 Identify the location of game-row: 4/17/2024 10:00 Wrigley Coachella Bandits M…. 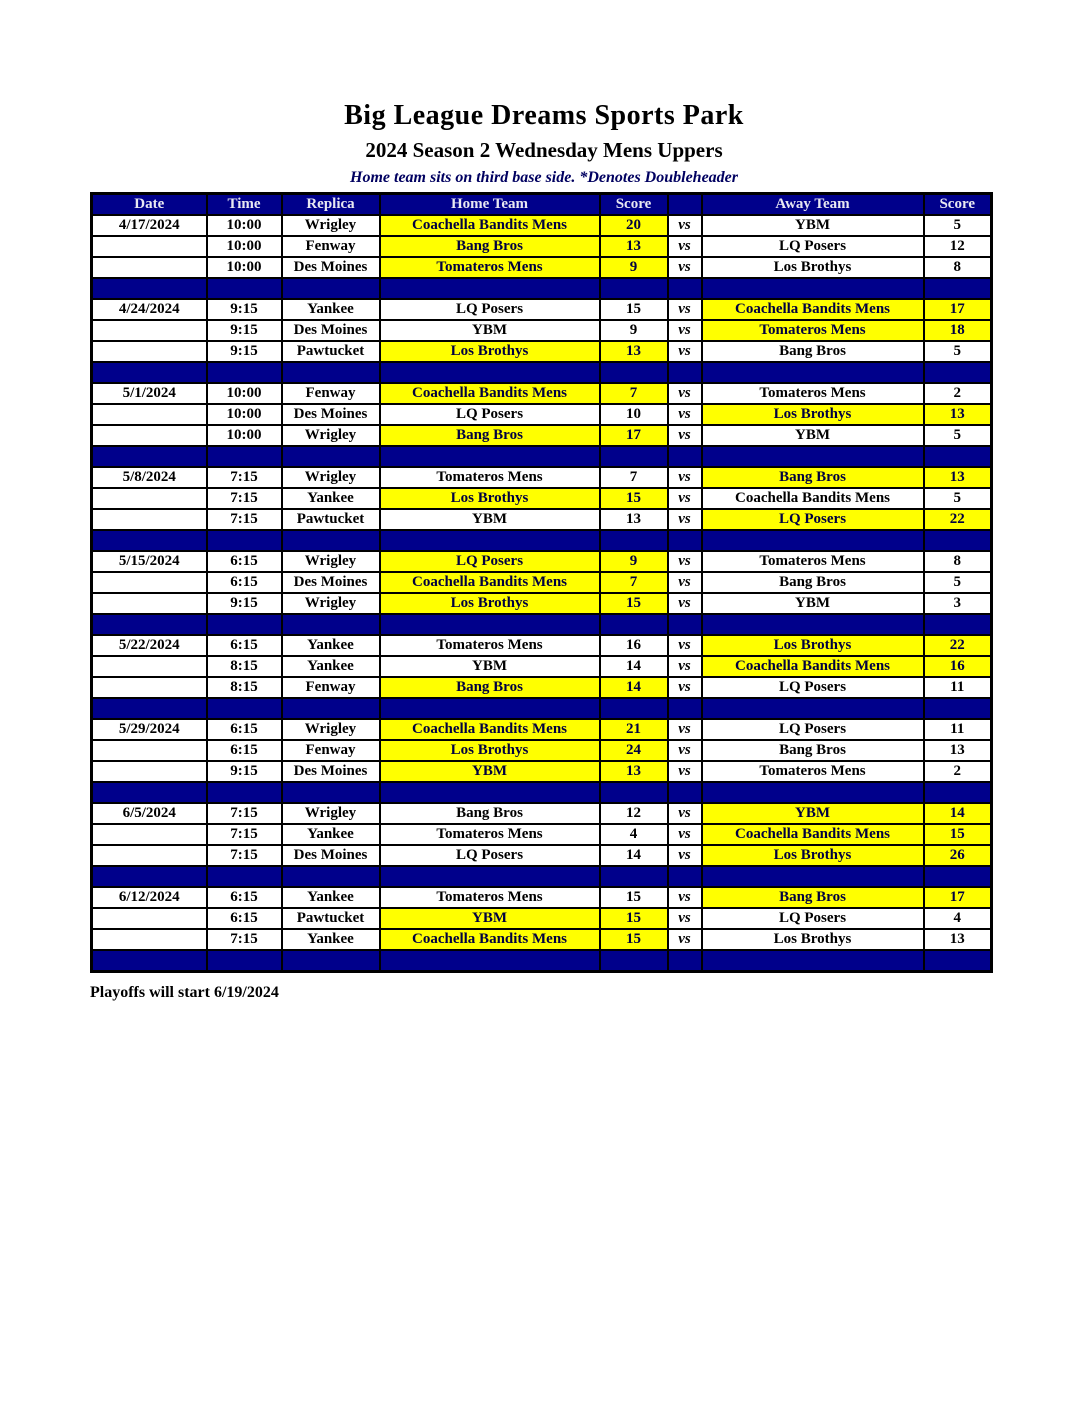
(541, 225).